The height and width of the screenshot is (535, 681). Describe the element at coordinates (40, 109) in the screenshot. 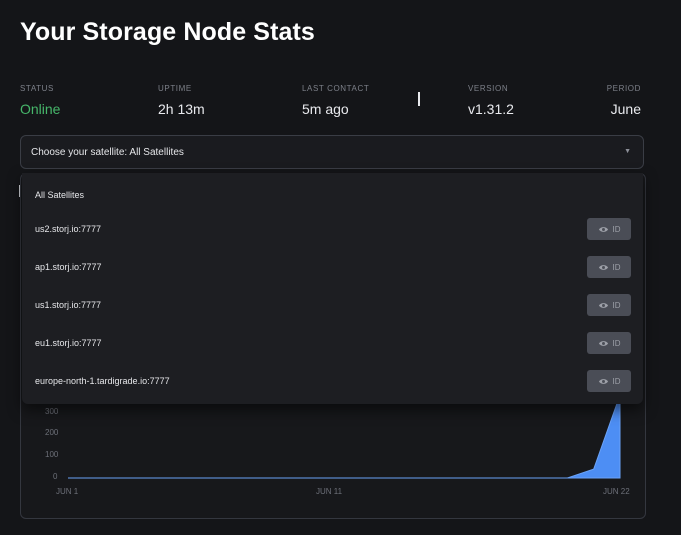

I see `status-value: Online` at that location.